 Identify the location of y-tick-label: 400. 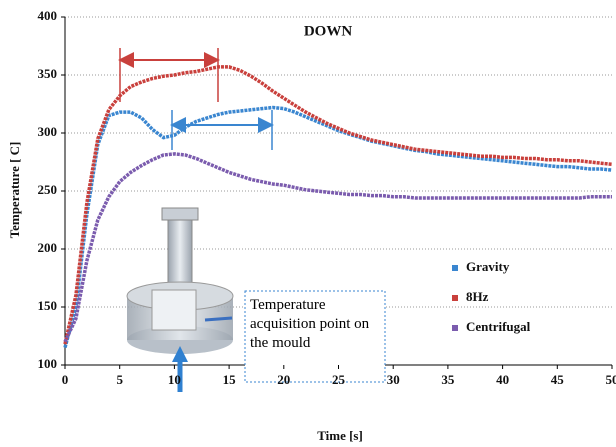
(48, 15).